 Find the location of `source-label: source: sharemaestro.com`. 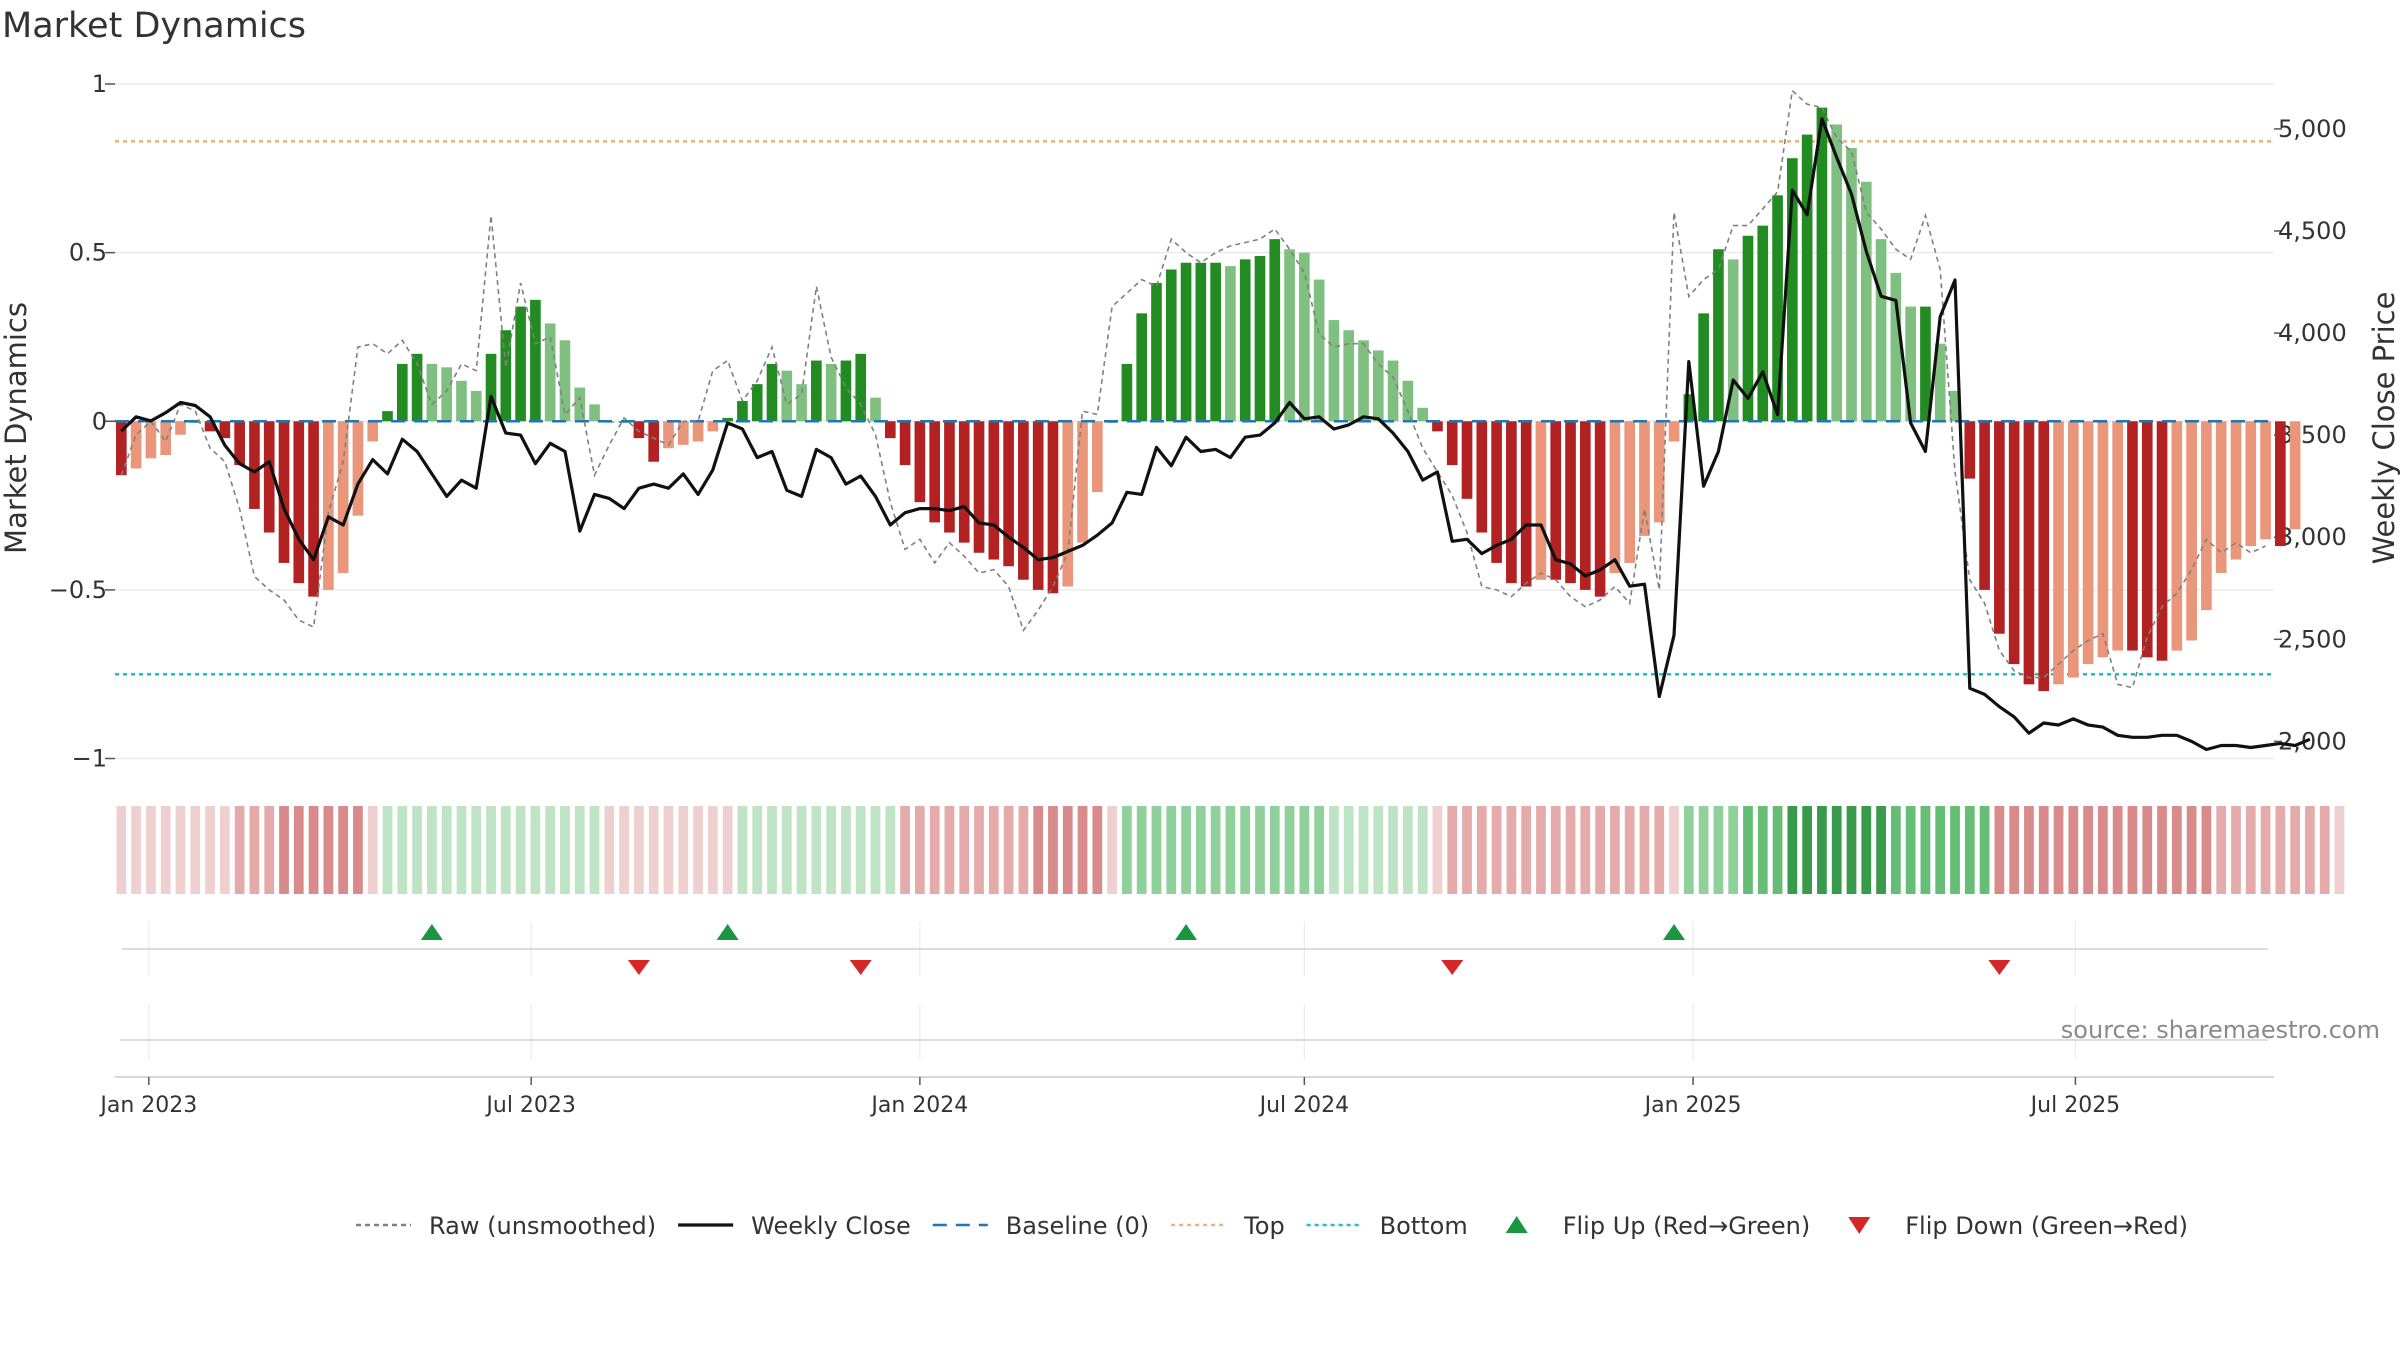

source-label: source: sharemaestro.com is located at coordinates (2220, 1030).